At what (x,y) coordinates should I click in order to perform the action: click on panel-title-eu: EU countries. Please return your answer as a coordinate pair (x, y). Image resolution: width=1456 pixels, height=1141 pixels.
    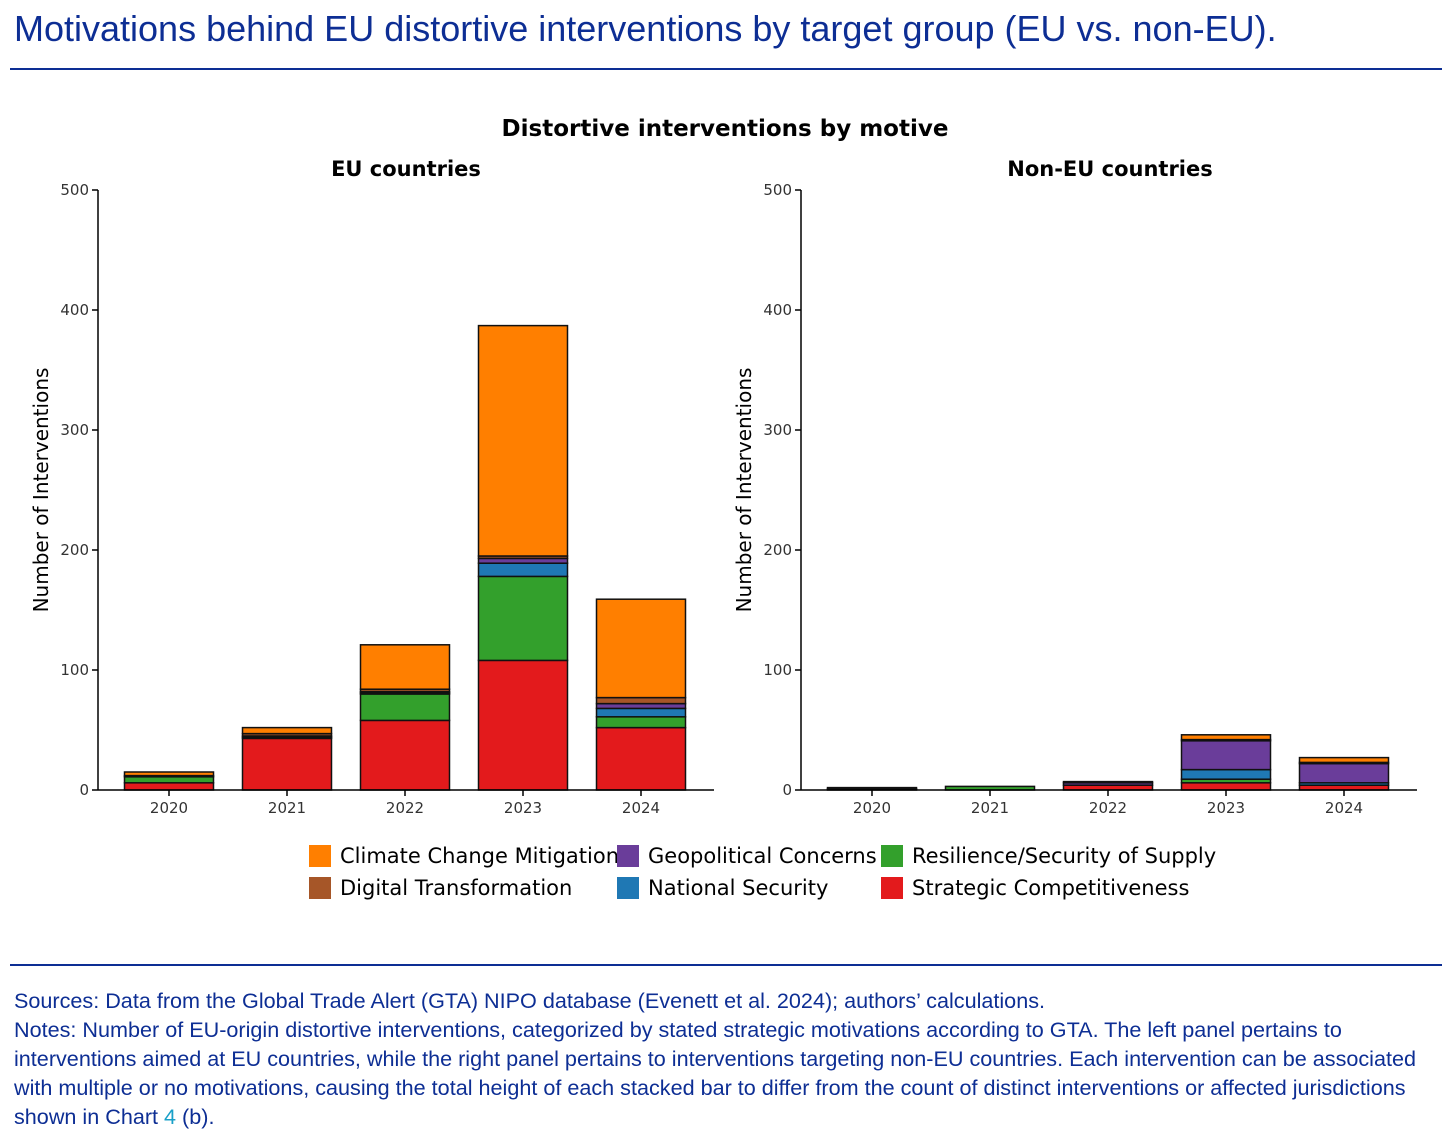
    Looking at the image, I should click on (406, 169).